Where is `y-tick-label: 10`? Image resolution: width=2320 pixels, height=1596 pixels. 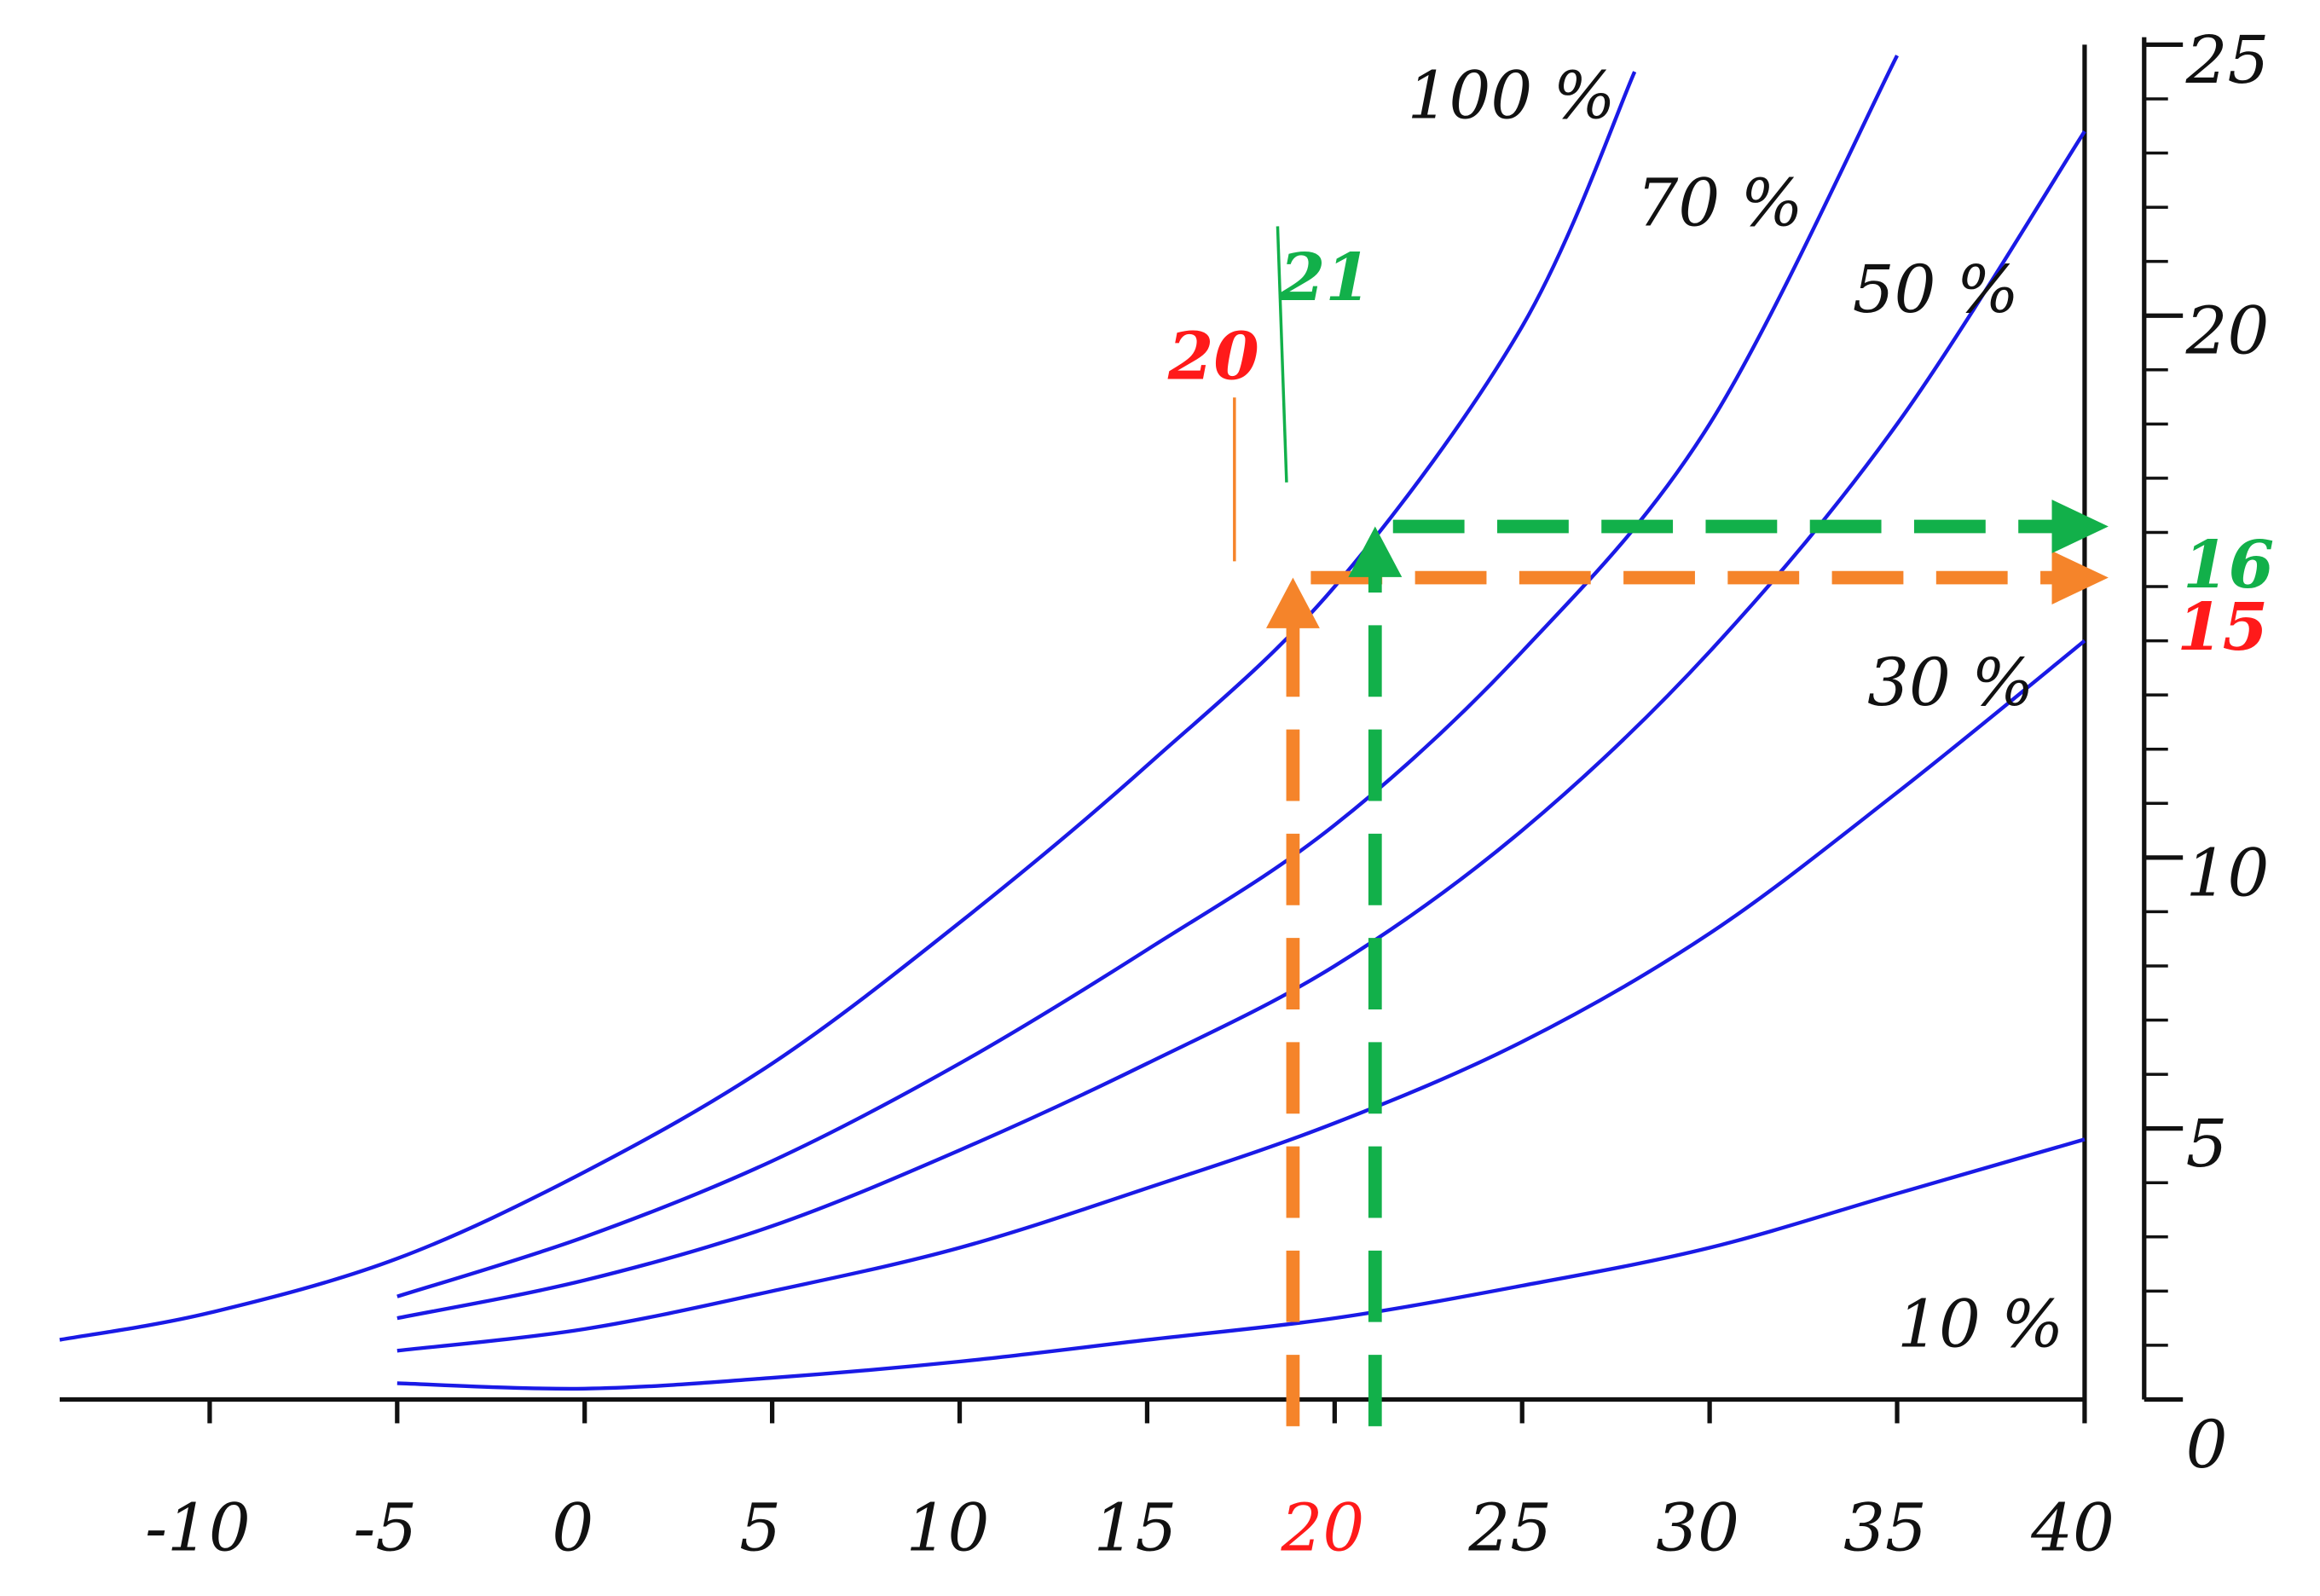 y-tick-label: 10 is located at coordinates (2228, 873).